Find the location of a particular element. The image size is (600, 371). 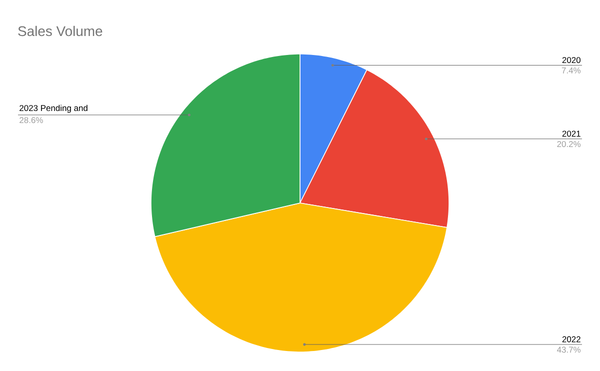

data-label: 43.7% is located at coordinates (568, 349).